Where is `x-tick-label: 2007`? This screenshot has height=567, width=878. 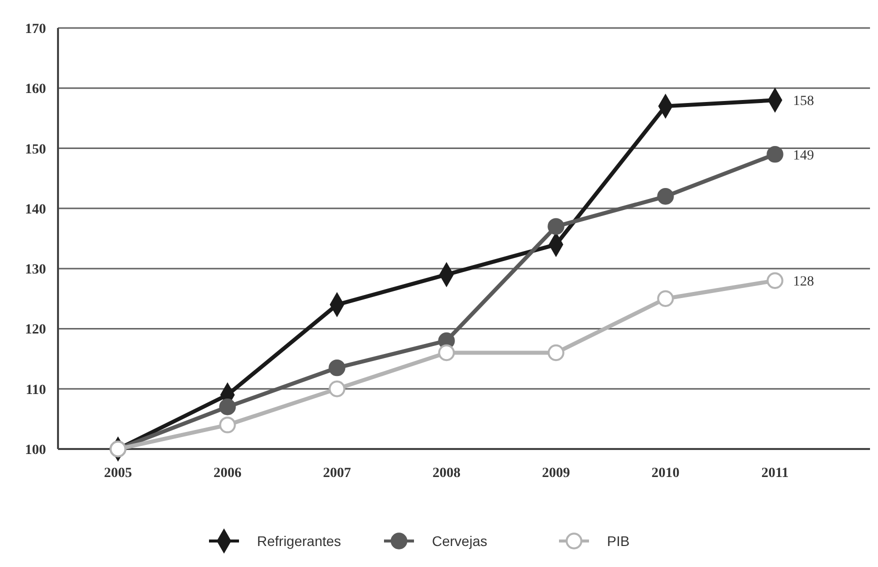 x-tick-label: 2007 is located at coordinates (337, 473).